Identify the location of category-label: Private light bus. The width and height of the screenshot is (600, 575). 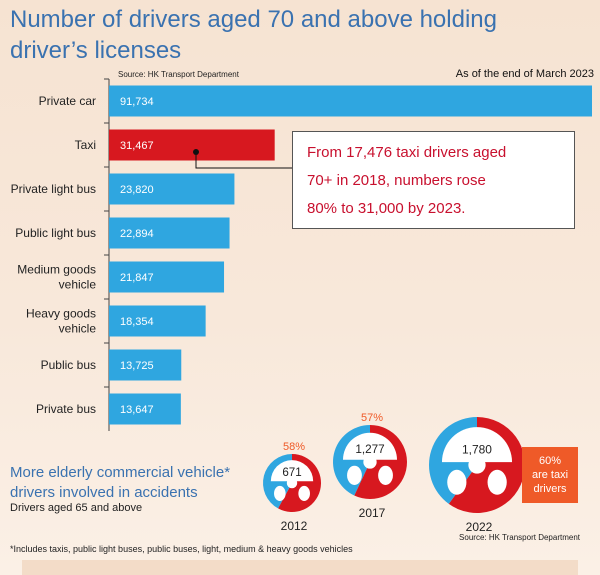
(53, 189).